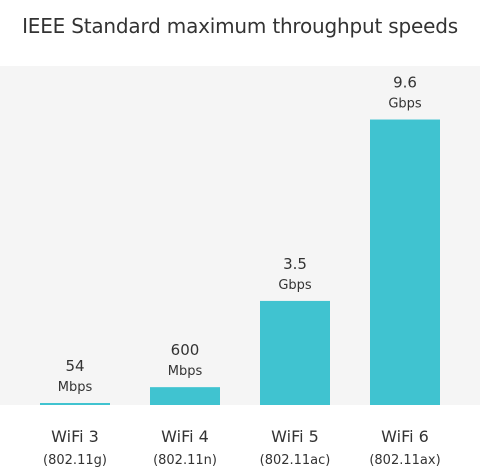  I want to click on value-label-number-3: 3.5, so click(295, 264).